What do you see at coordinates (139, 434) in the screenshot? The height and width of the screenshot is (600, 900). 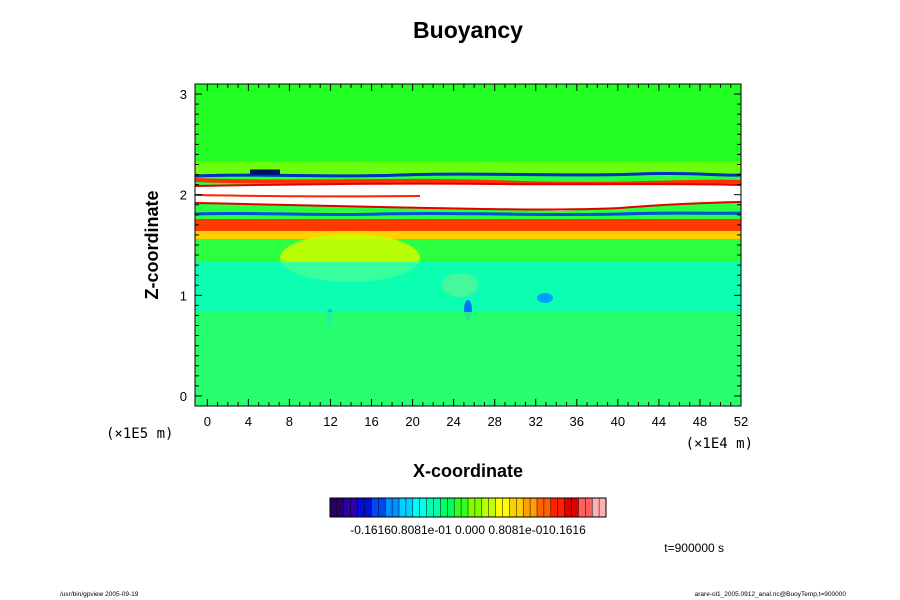 I see `y-unit-label: (×1E5 m)` at bounding box center [139, 434].